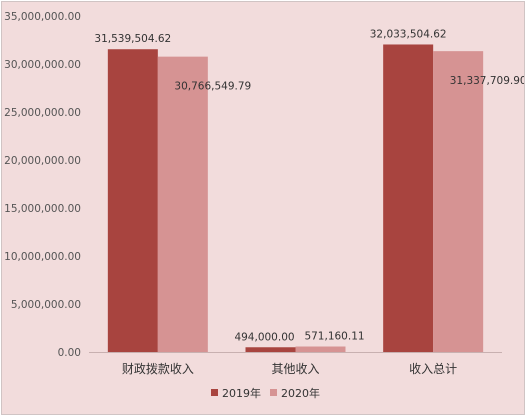  Describe the element at coordinates (42, 161) in the screenshot. I see `y-tick-label: 20,000,000.00` at that location.